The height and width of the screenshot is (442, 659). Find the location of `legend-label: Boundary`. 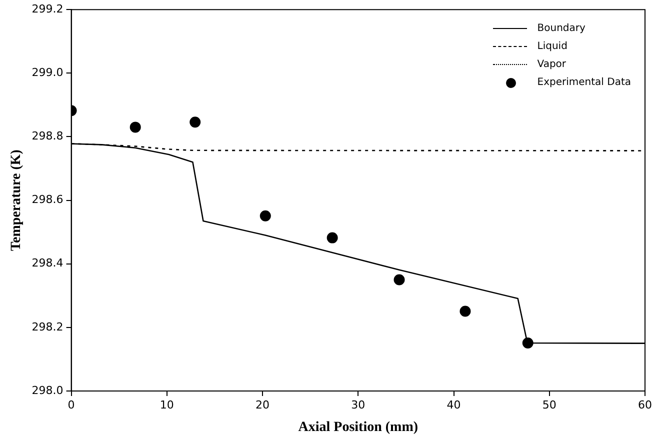

legend-label: Boundary is located at coordinates (561, 28).